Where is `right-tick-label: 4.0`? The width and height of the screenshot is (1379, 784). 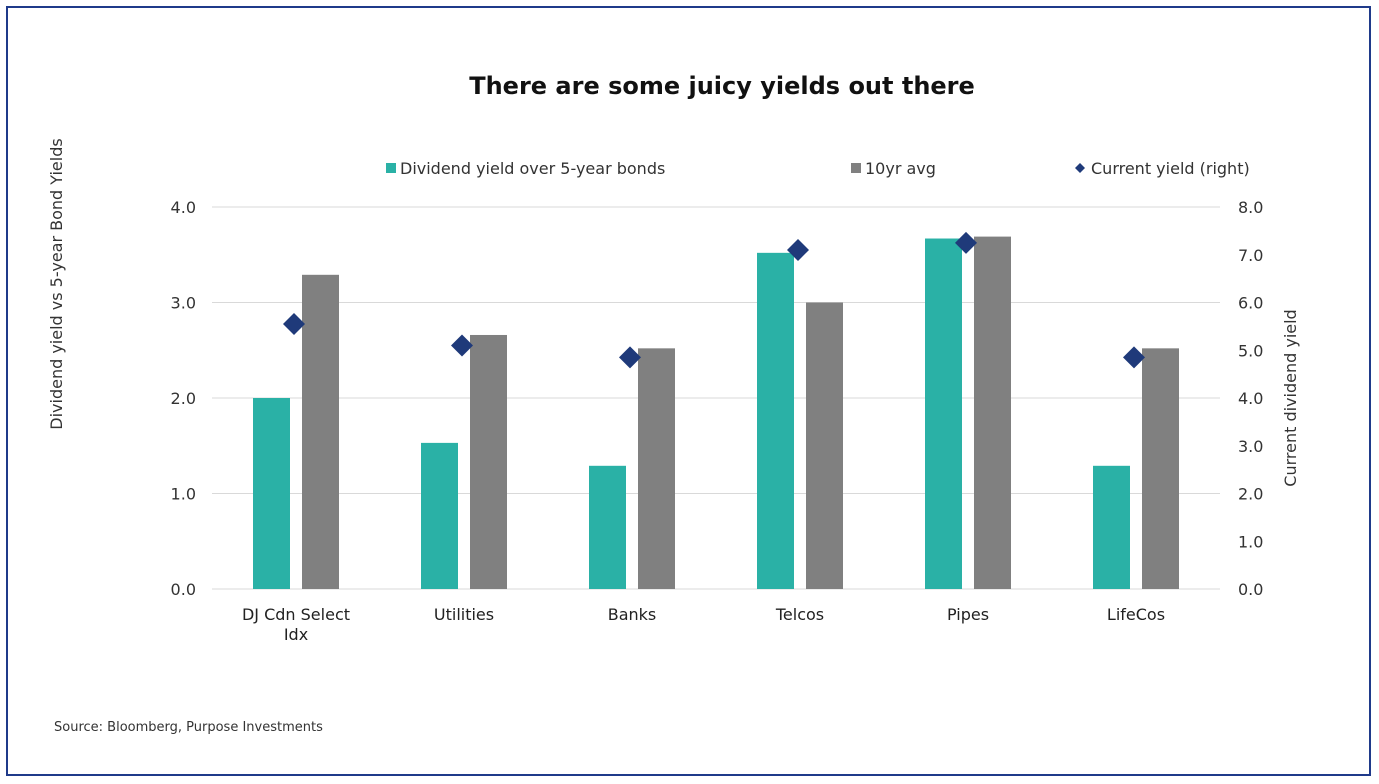 right-tick-label: 4.0 is located at coordinates (1250, 398).